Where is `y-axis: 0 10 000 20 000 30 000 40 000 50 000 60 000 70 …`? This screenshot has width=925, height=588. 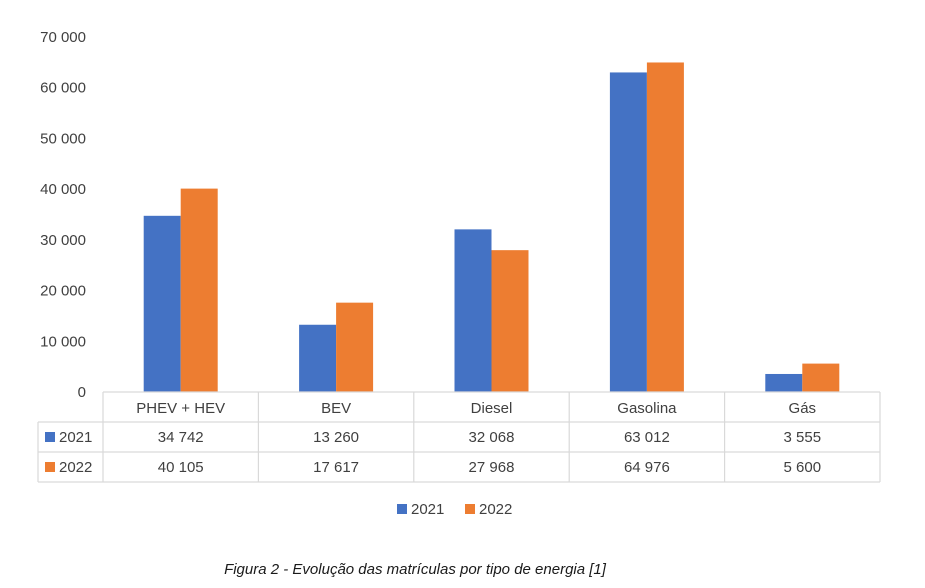 y-axis: 0 10 000 20 000 30 000 40 000 50 000 60 000 70 … is located at coordinates (63, 215).